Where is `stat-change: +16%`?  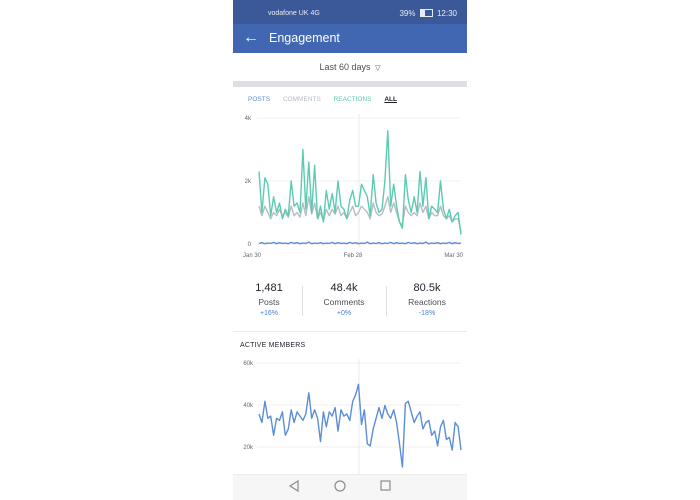 stat-change: +16% is located at coordinates (269, 313).